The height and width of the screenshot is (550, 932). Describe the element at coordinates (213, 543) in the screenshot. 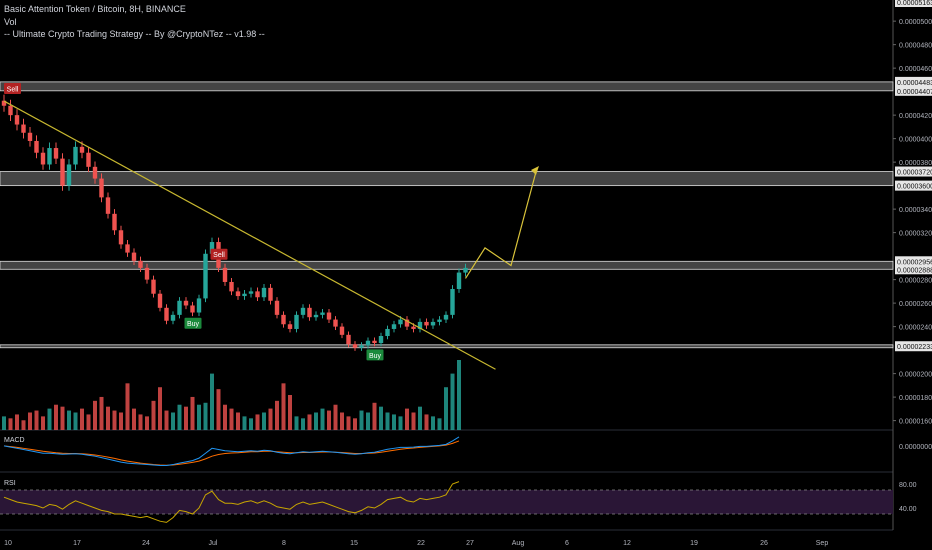

I see `time-tick-label: Jul` at that location.